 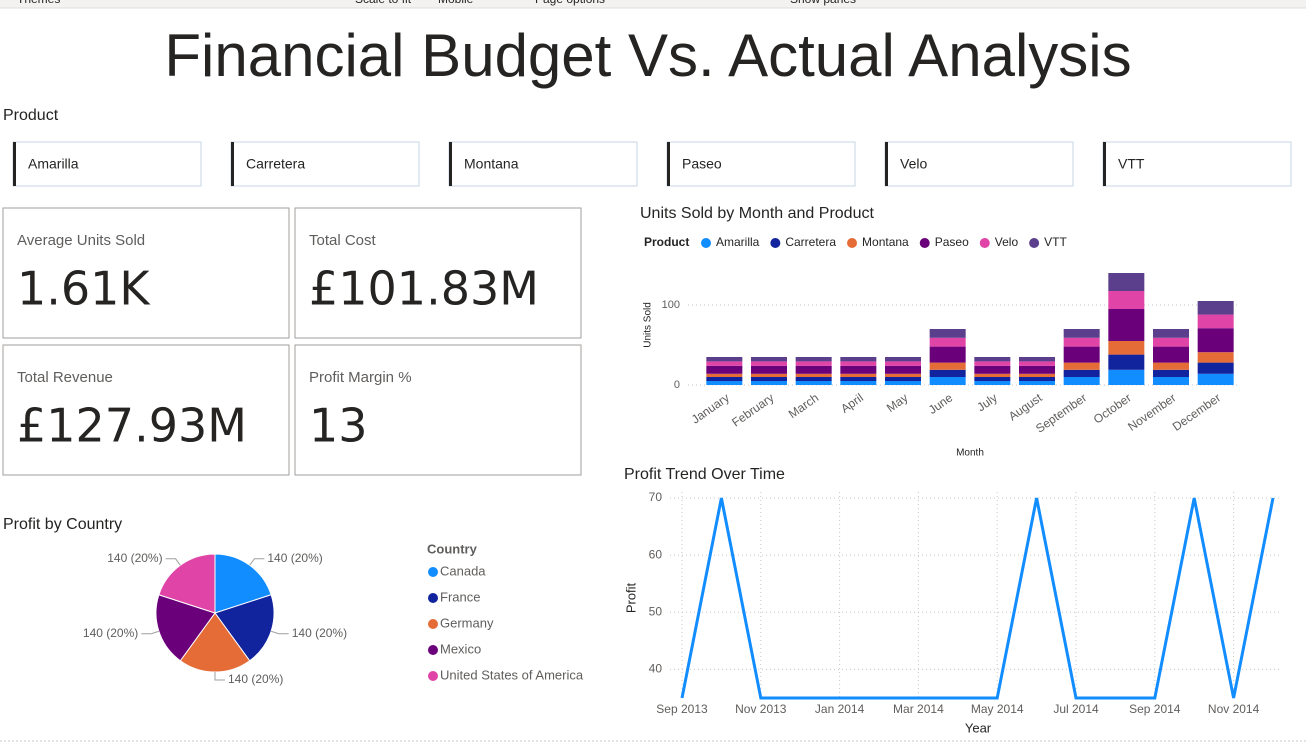 I want to click on x-tick-label: July, so click(x=987, y=403).